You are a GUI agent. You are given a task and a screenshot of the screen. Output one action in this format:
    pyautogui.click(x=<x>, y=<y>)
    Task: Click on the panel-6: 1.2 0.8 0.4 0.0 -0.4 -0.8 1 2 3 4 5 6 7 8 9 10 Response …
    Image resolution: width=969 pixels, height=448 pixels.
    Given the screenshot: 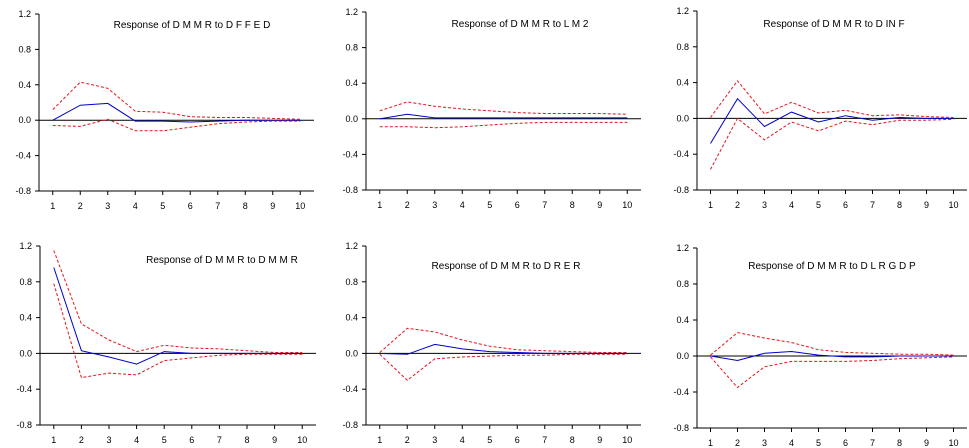 What is the action you would take?
    pyautogui.click(x=820, y=345)
    